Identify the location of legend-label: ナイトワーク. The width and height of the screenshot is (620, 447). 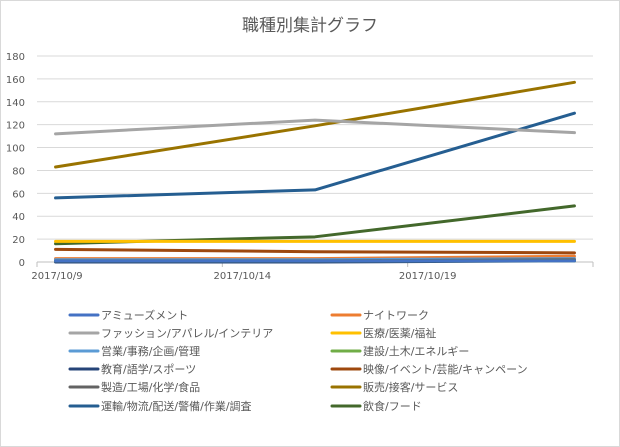
(396, 315).